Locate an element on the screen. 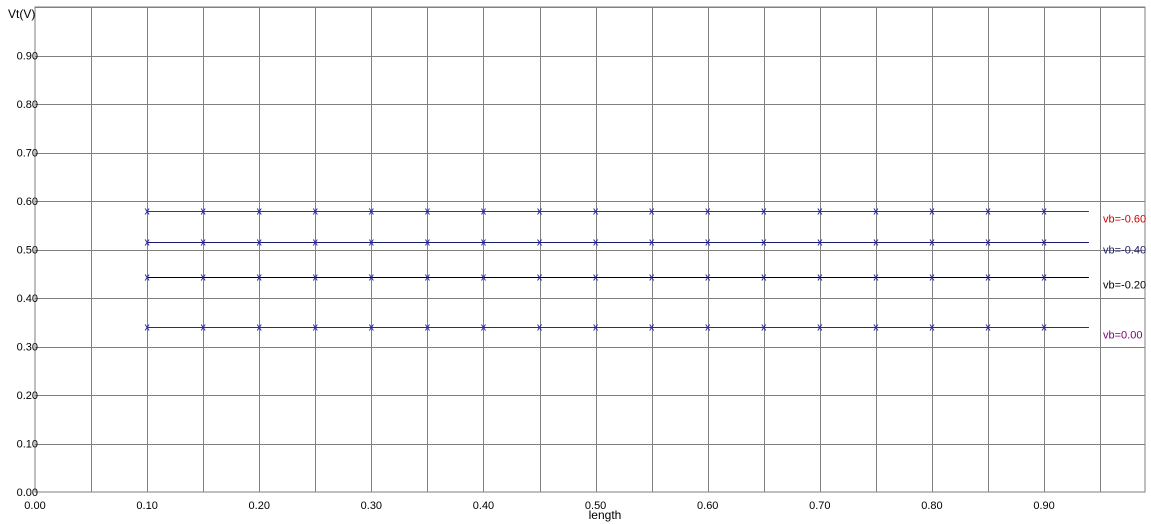 The width and height of the screenshot is (1151, 524). x-tick-label: 0.90 is located at coordinates (1043, 506).